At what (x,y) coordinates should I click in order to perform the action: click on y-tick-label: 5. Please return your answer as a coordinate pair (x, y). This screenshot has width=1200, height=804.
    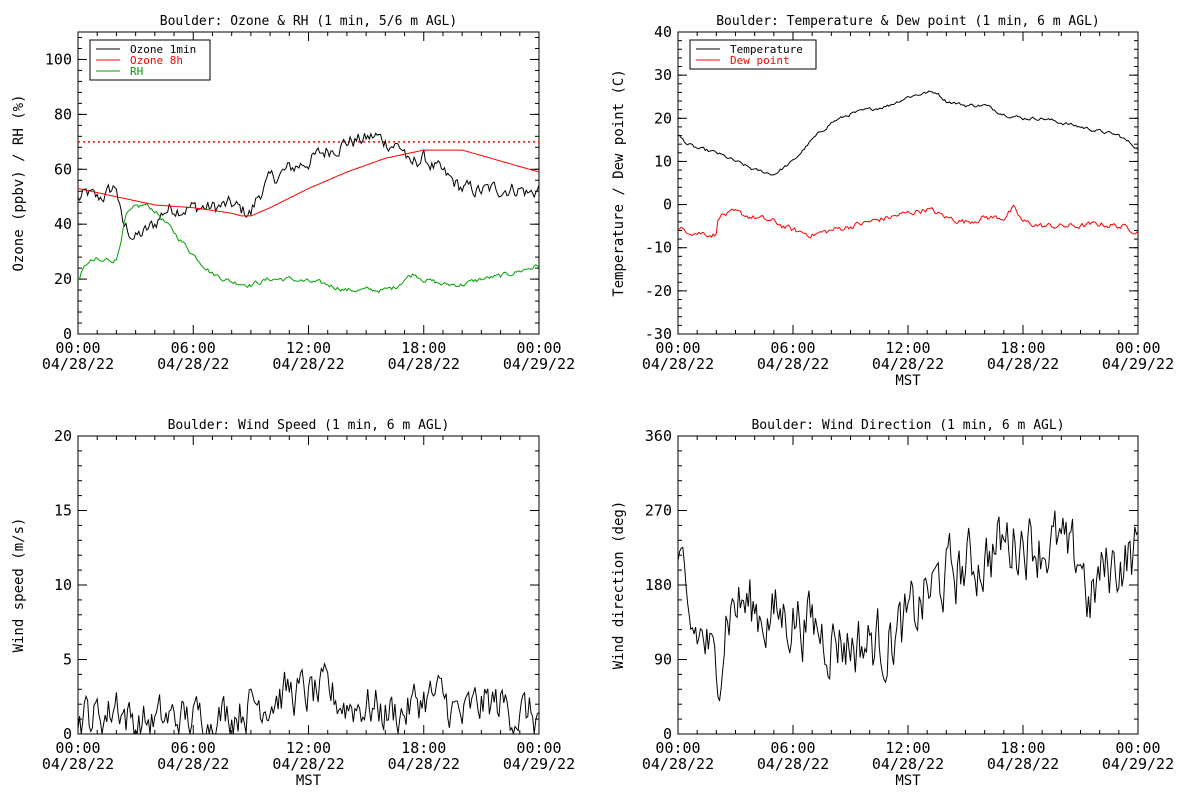
    Looking at the image, I should click on (67, 660).